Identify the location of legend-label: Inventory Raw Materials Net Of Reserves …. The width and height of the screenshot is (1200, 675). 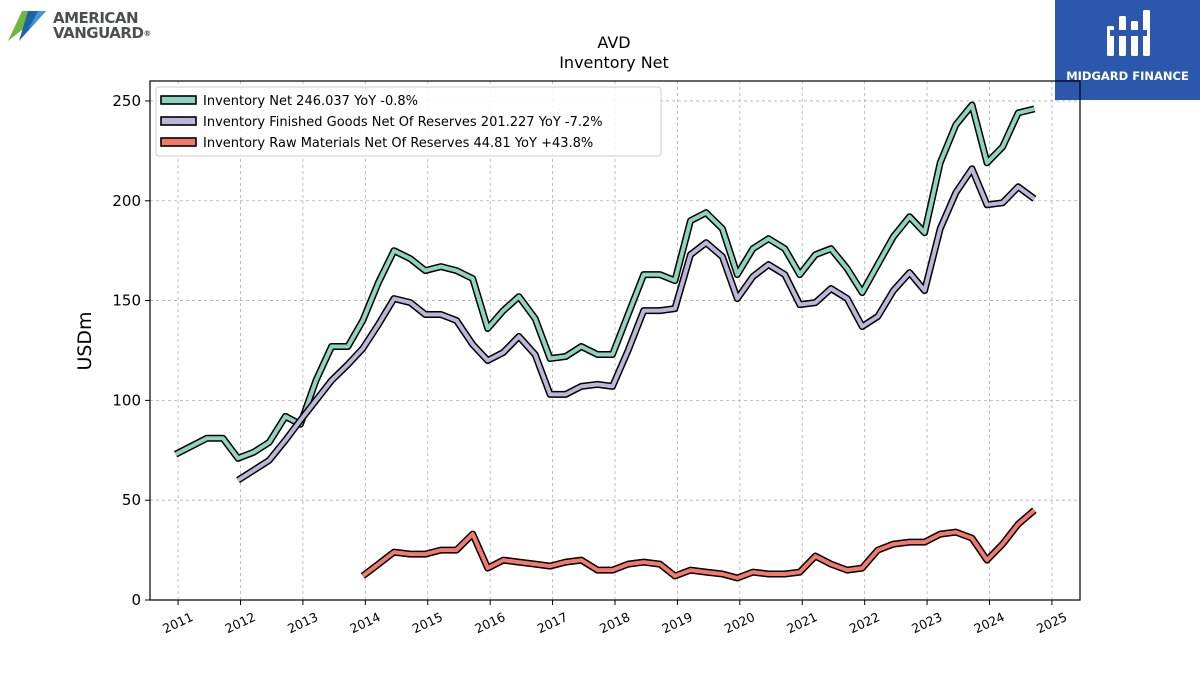
(398, 143).